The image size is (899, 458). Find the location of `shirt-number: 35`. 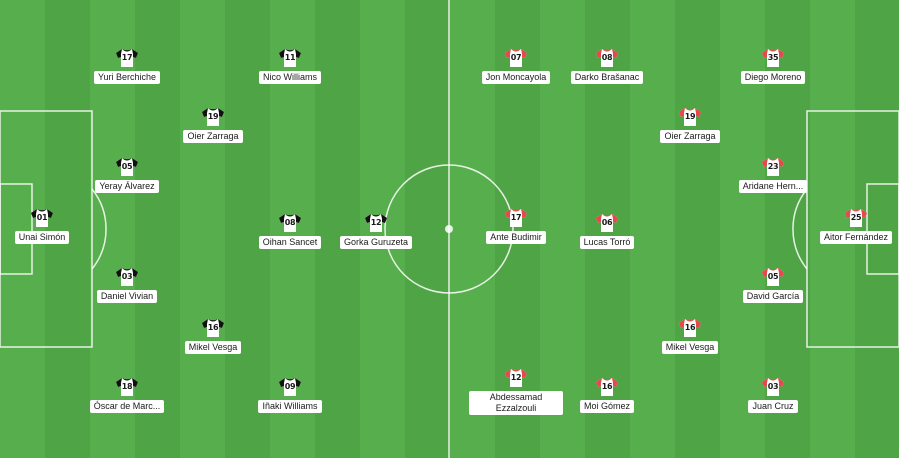

shirt-number: 35 is located at coordinates (773, 57).